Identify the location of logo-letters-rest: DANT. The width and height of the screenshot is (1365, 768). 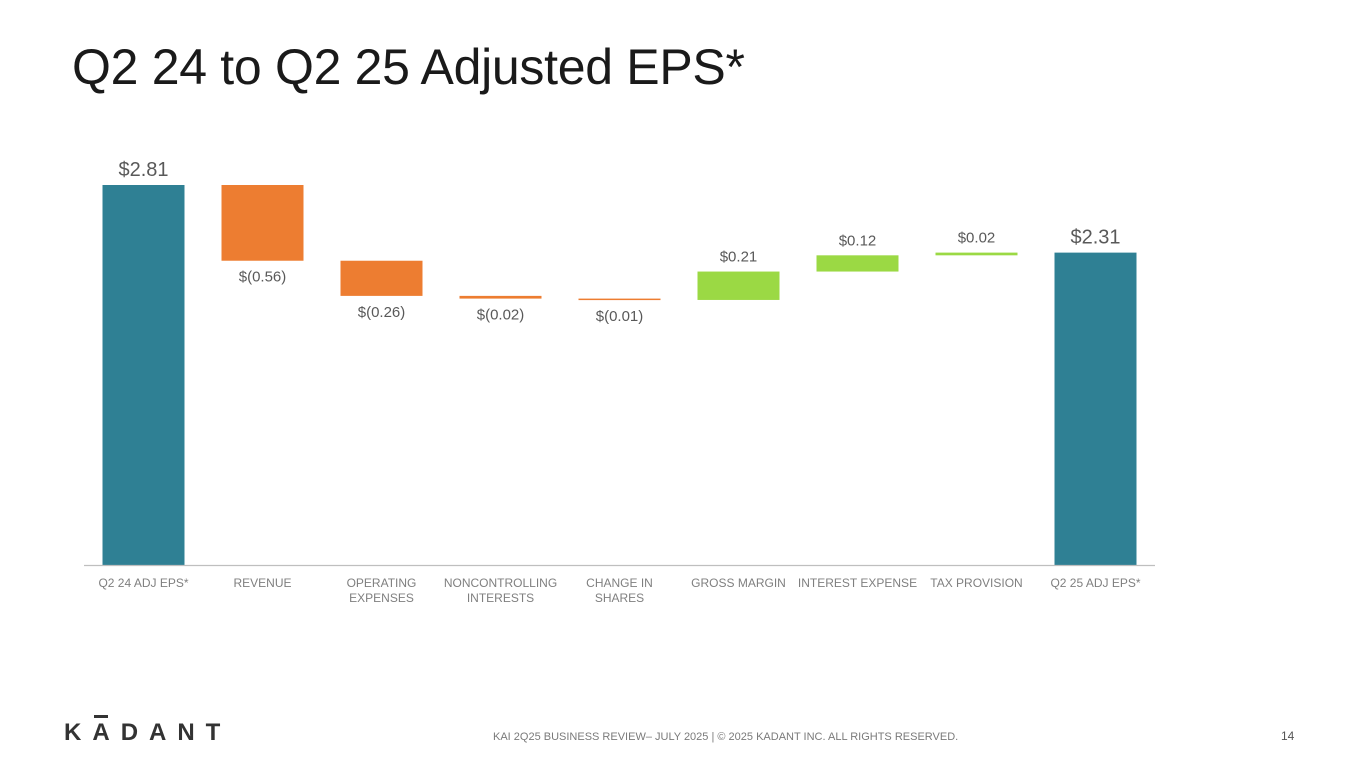
(176, 732).